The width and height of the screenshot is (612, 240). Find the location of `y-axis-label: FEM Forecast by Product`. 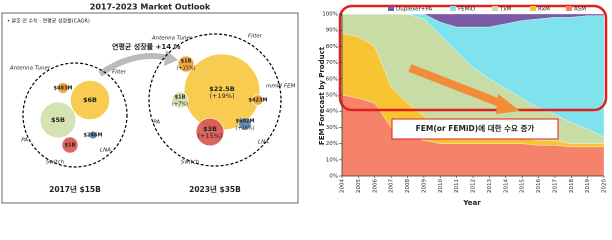

y-axis-label: FEM Forecast by Product is located at coordinates (322, 95).